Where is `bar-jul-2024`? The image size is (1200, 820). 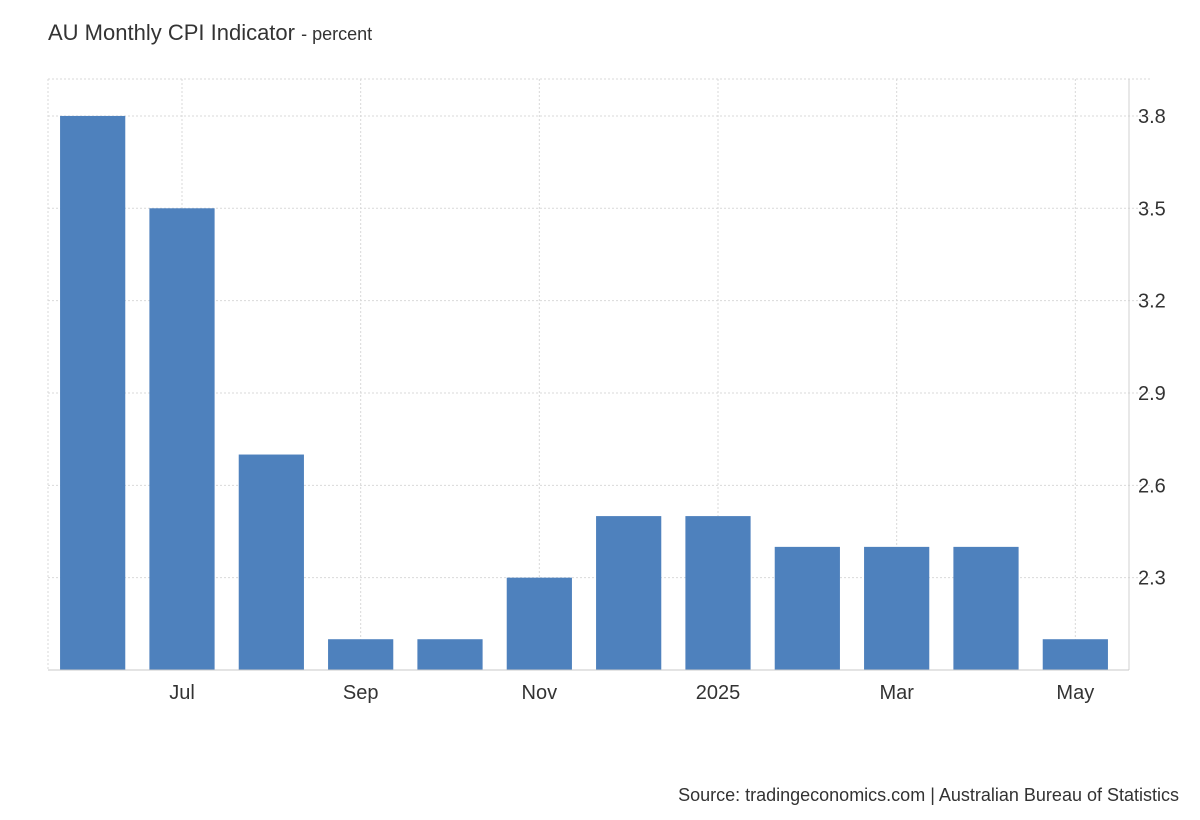 bar-jul-2024 is located at coordinates (182, 439).